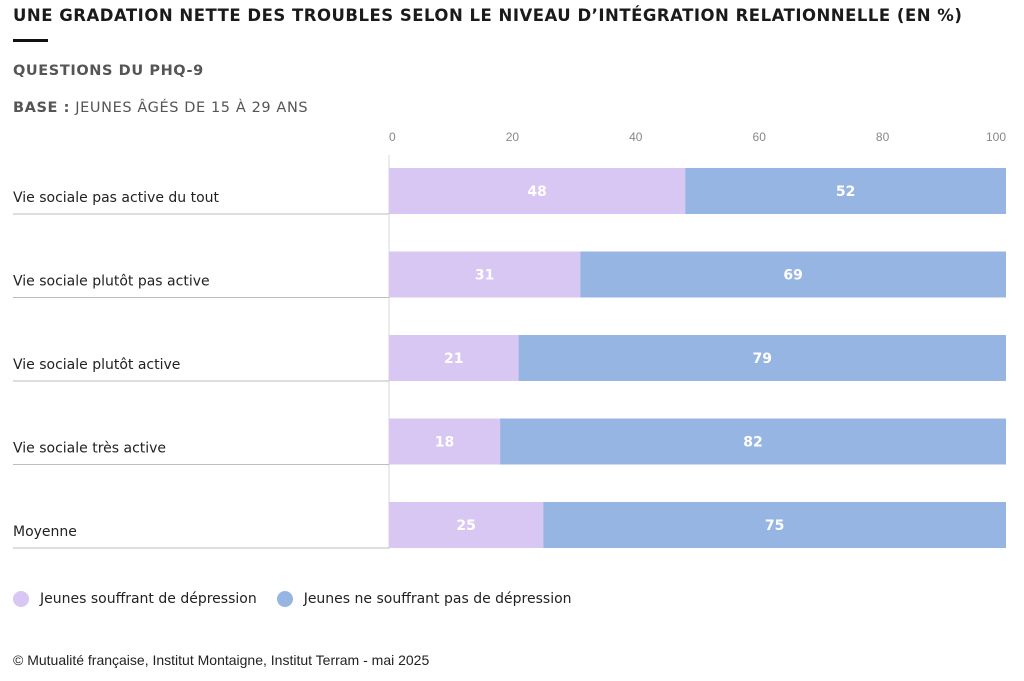  What do you see at coordinates (45, 532) in the screenshot?
I see `category-label: Moyenne` at bounding box center [45, 532].